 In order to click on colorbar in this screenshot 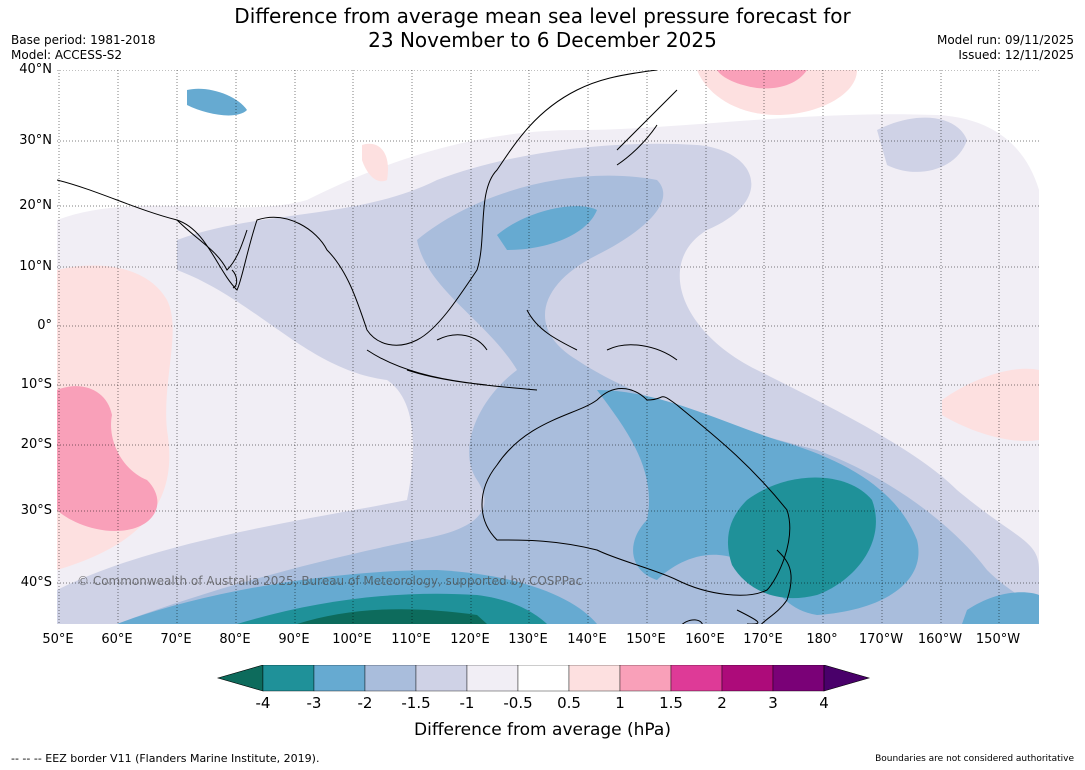, I will do `click(543, 678)`.